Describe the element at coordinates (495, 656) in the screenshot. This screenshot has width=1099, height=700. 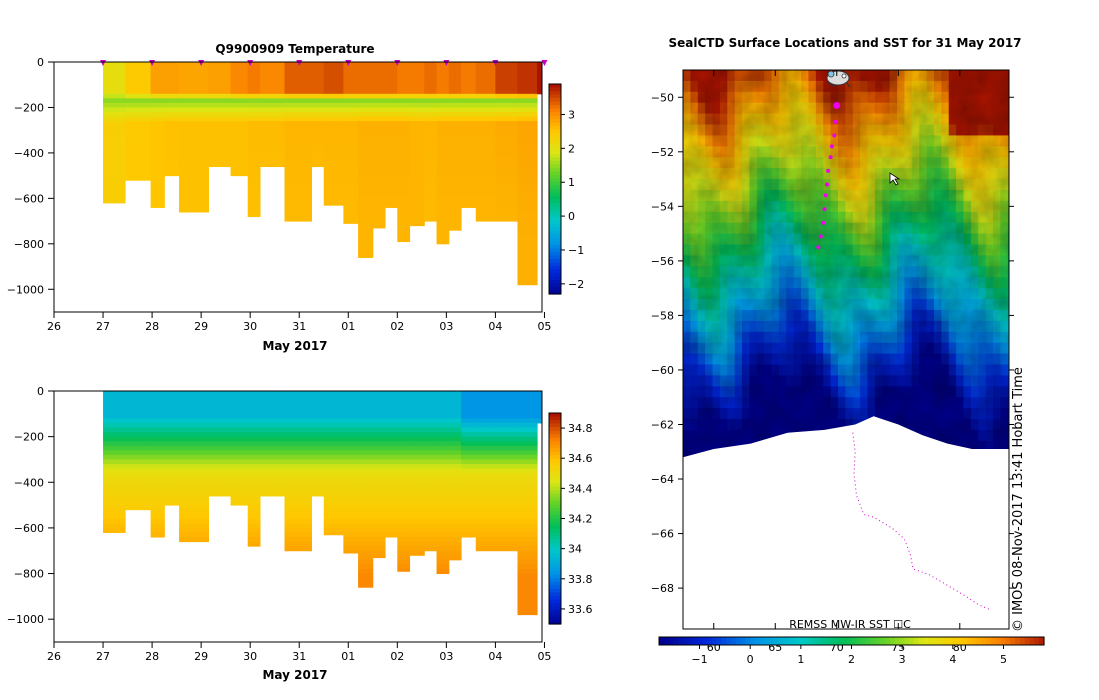
I see `x-tick-label: 04` at that location.